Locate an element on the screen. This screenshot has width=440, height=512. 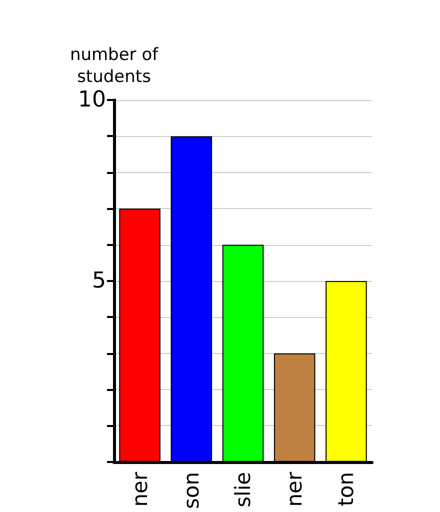
x-tick-label: son is located at coordinates (191, 491).